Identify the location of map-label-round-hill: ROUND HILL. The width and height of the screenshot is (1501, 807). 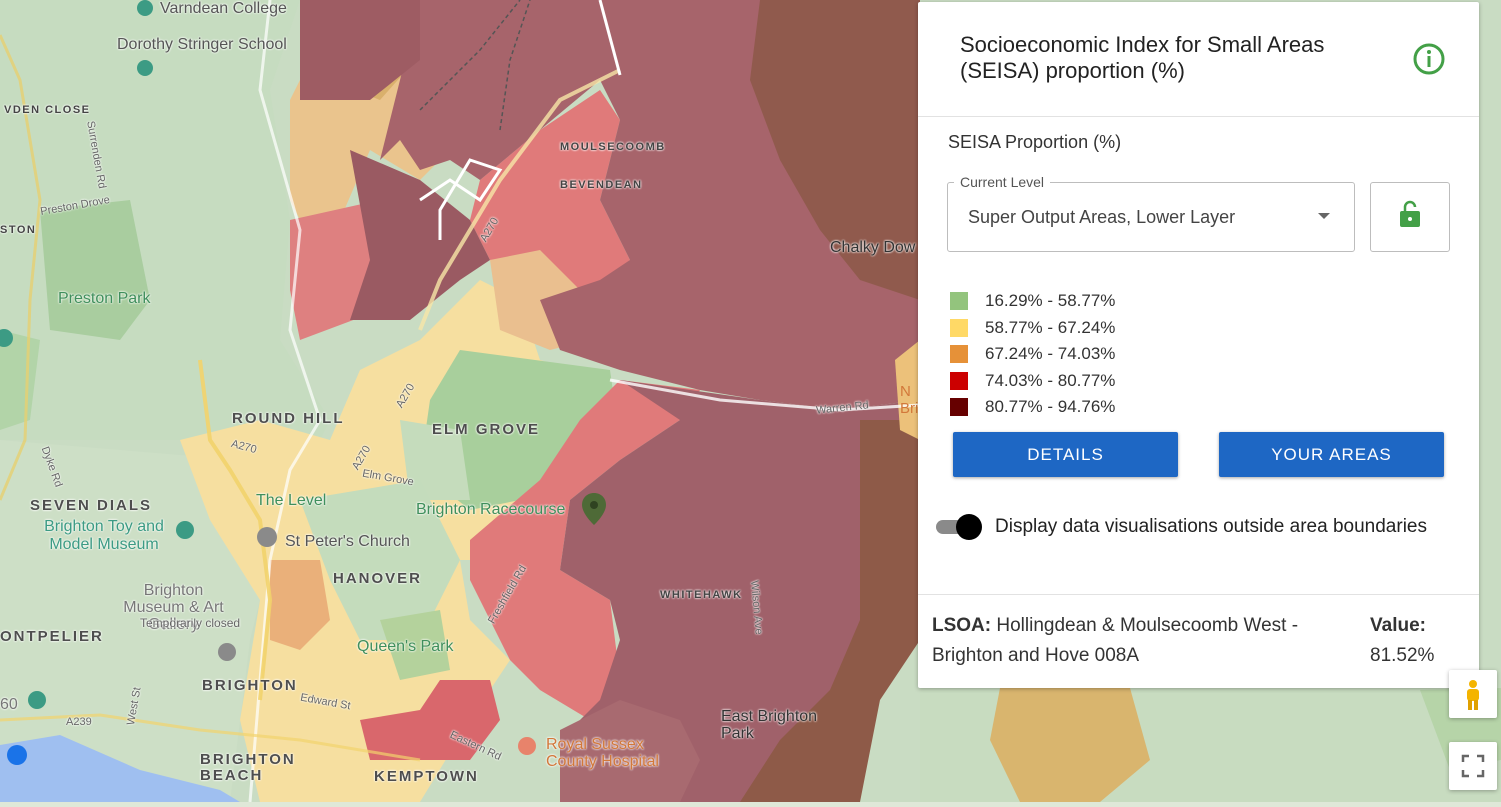
(288, 418).